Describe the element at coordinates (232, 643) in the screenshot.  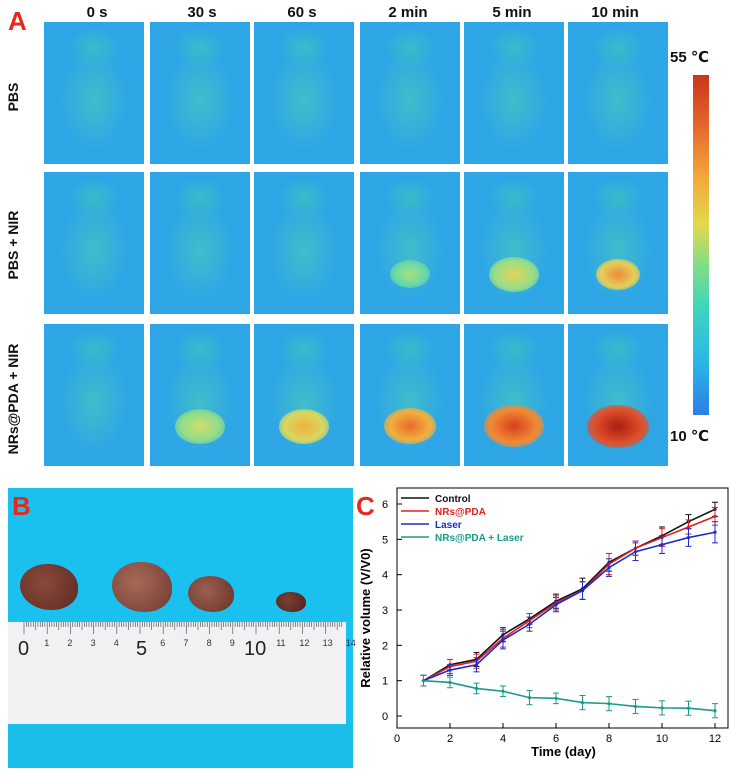
I see `ruler-small-label: 9` at that location.